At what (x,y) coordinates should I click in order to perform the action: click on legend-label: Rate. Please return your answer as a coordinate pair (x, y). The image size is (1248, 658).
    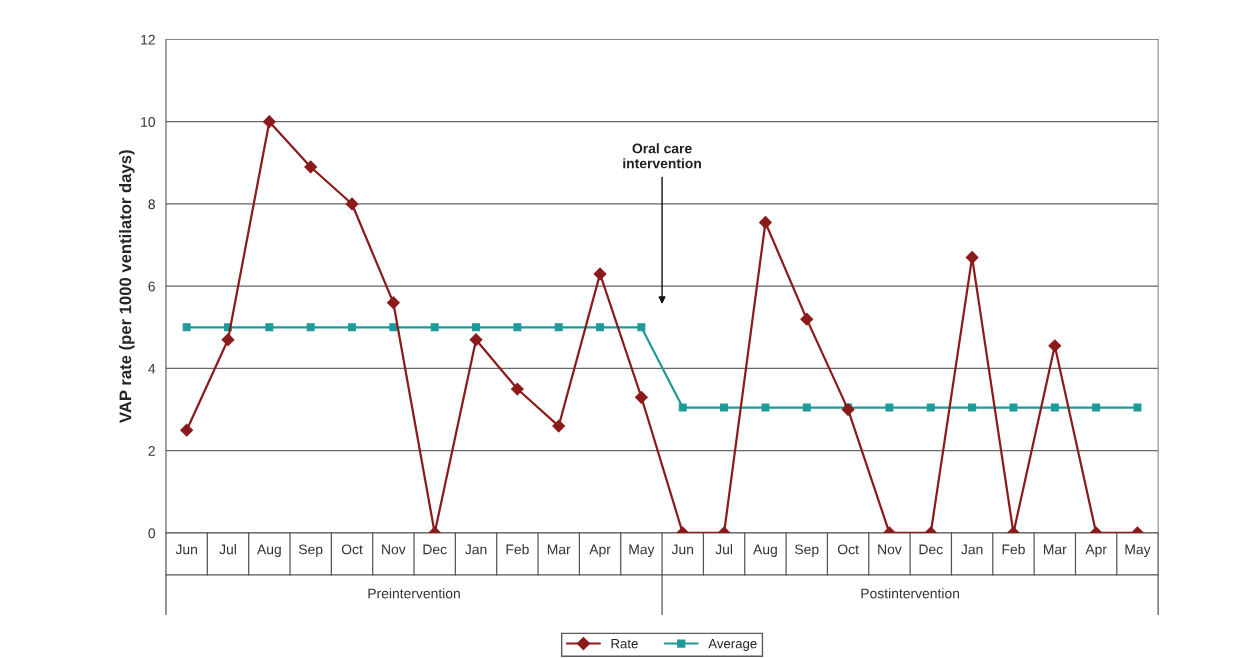
    Looking at the image, I should click on (624, 644).